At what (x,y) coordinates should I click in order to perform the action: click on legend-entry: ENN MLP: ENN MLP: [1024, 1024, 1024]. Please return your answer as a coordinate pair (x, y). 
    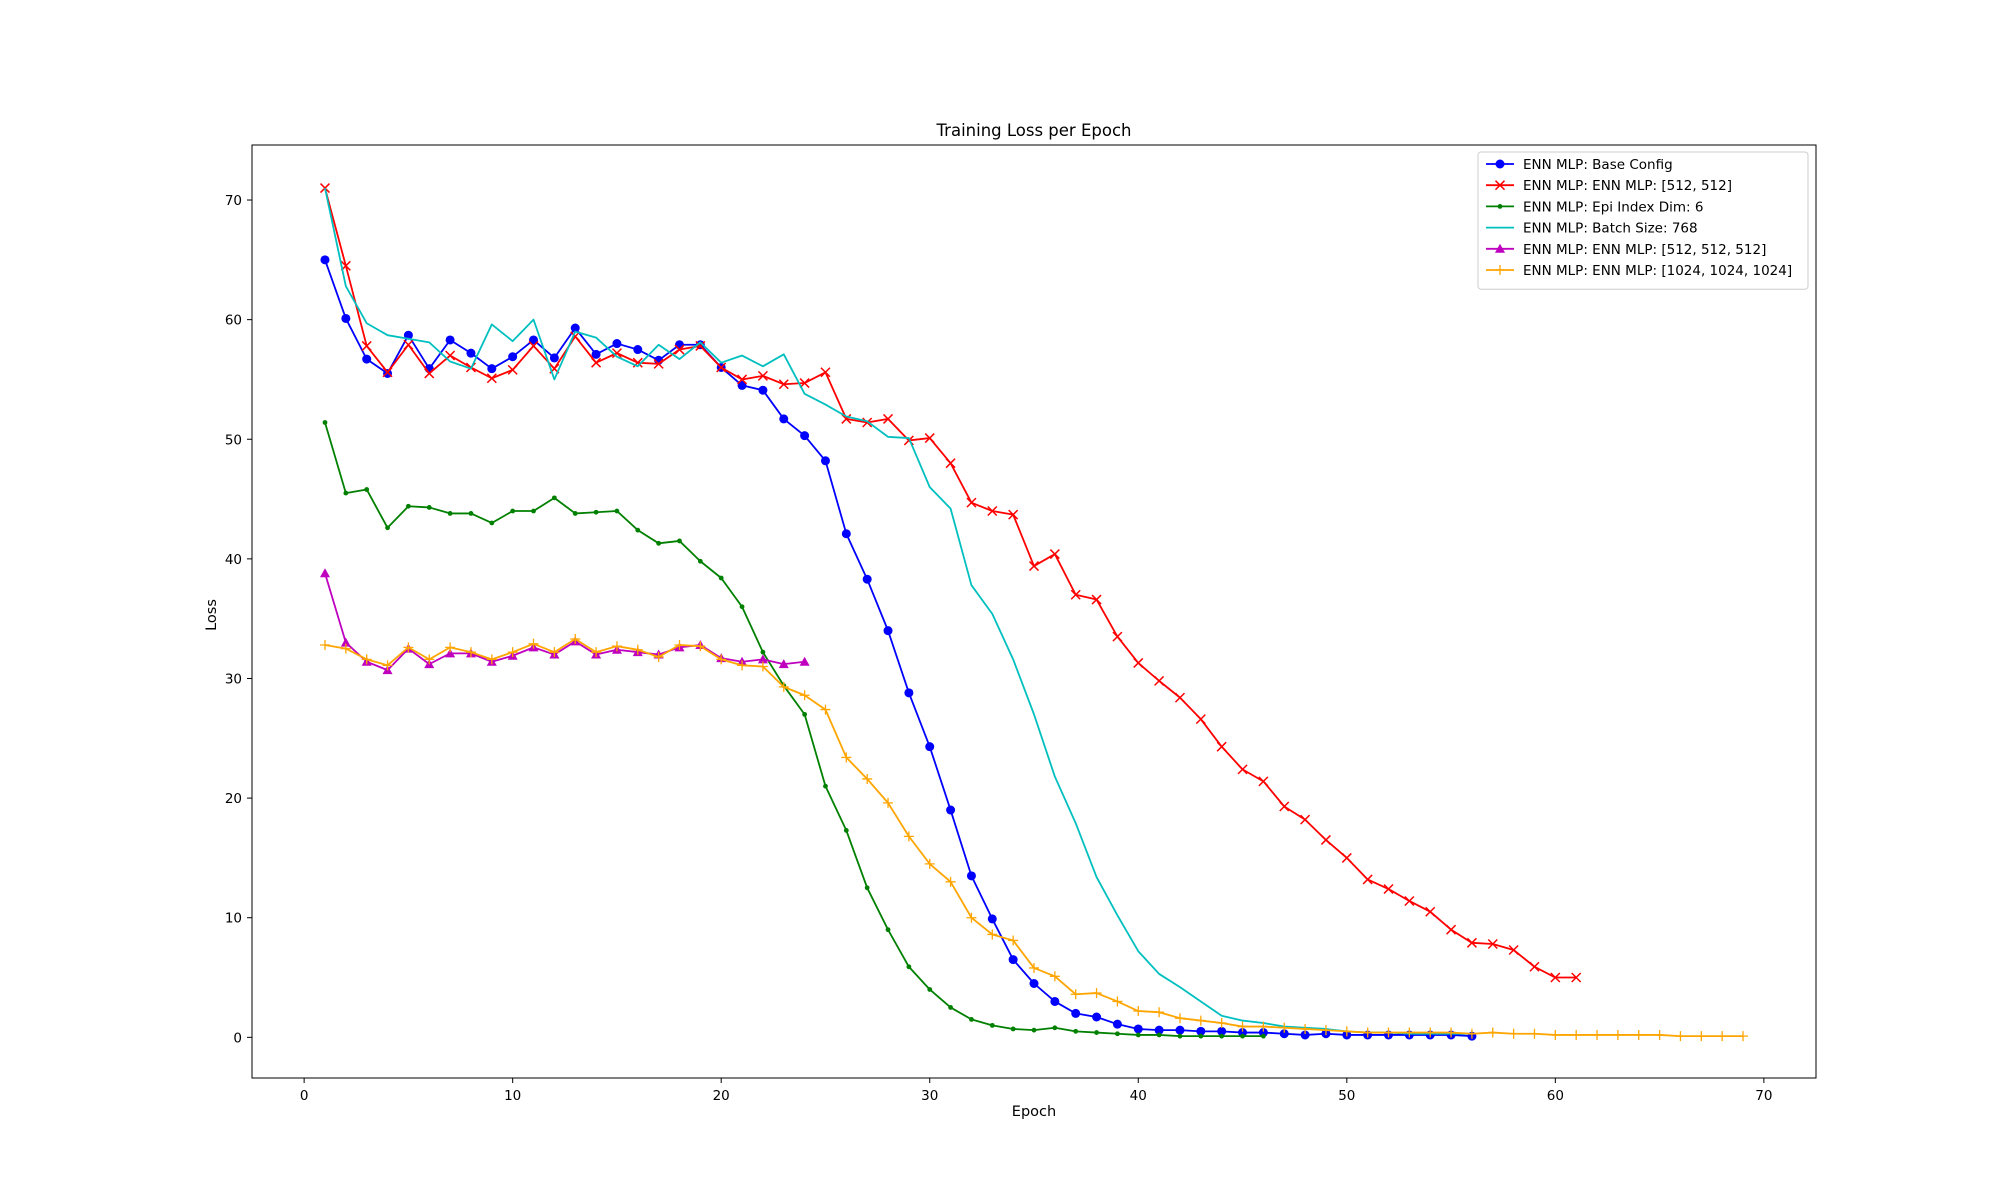
    Looking at the image, I should click on (1639, 271).